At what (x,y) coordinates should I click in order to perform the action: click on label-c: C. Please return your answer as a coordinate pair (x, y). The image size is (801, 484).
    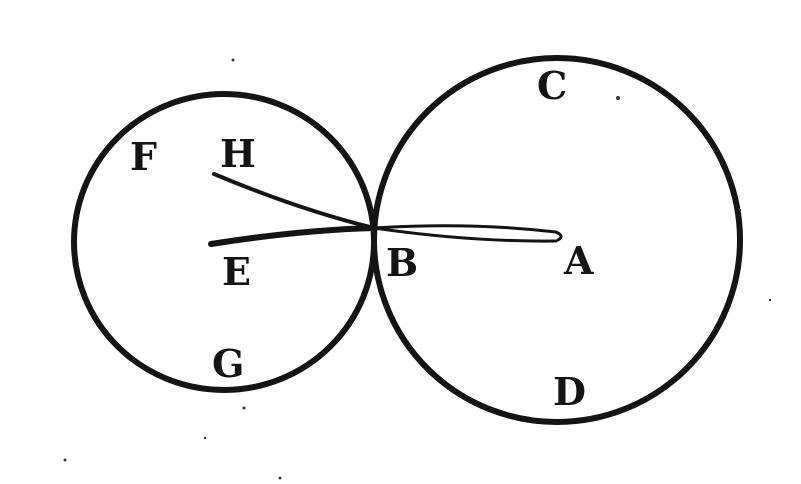
    Looking at the image, I should click on (552, 85).